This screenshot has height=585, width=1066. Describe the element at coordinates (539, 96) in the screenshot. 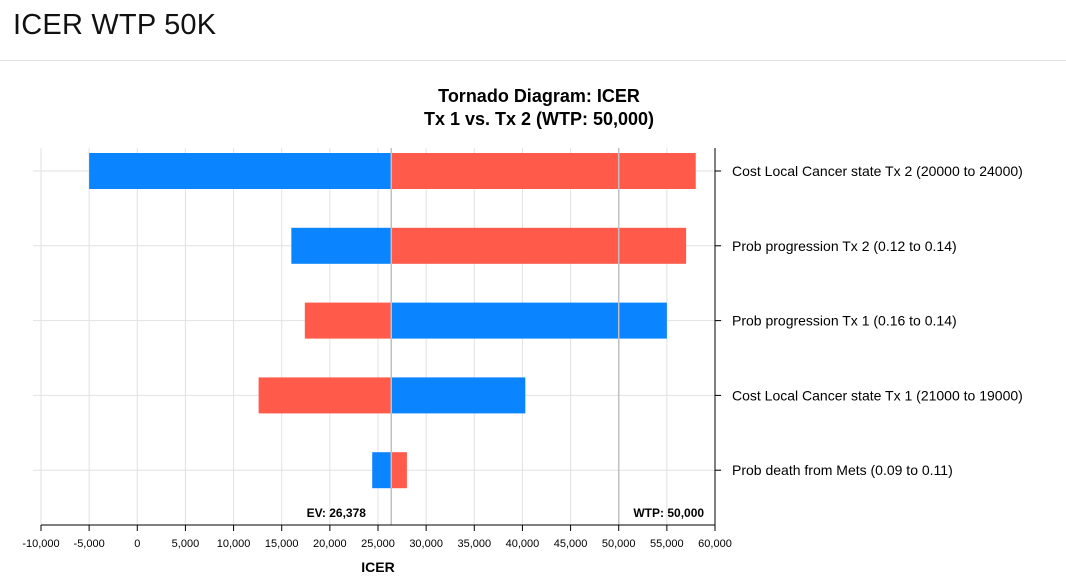

I see `chart-title: Tornado Diagram: ICER` at that location.